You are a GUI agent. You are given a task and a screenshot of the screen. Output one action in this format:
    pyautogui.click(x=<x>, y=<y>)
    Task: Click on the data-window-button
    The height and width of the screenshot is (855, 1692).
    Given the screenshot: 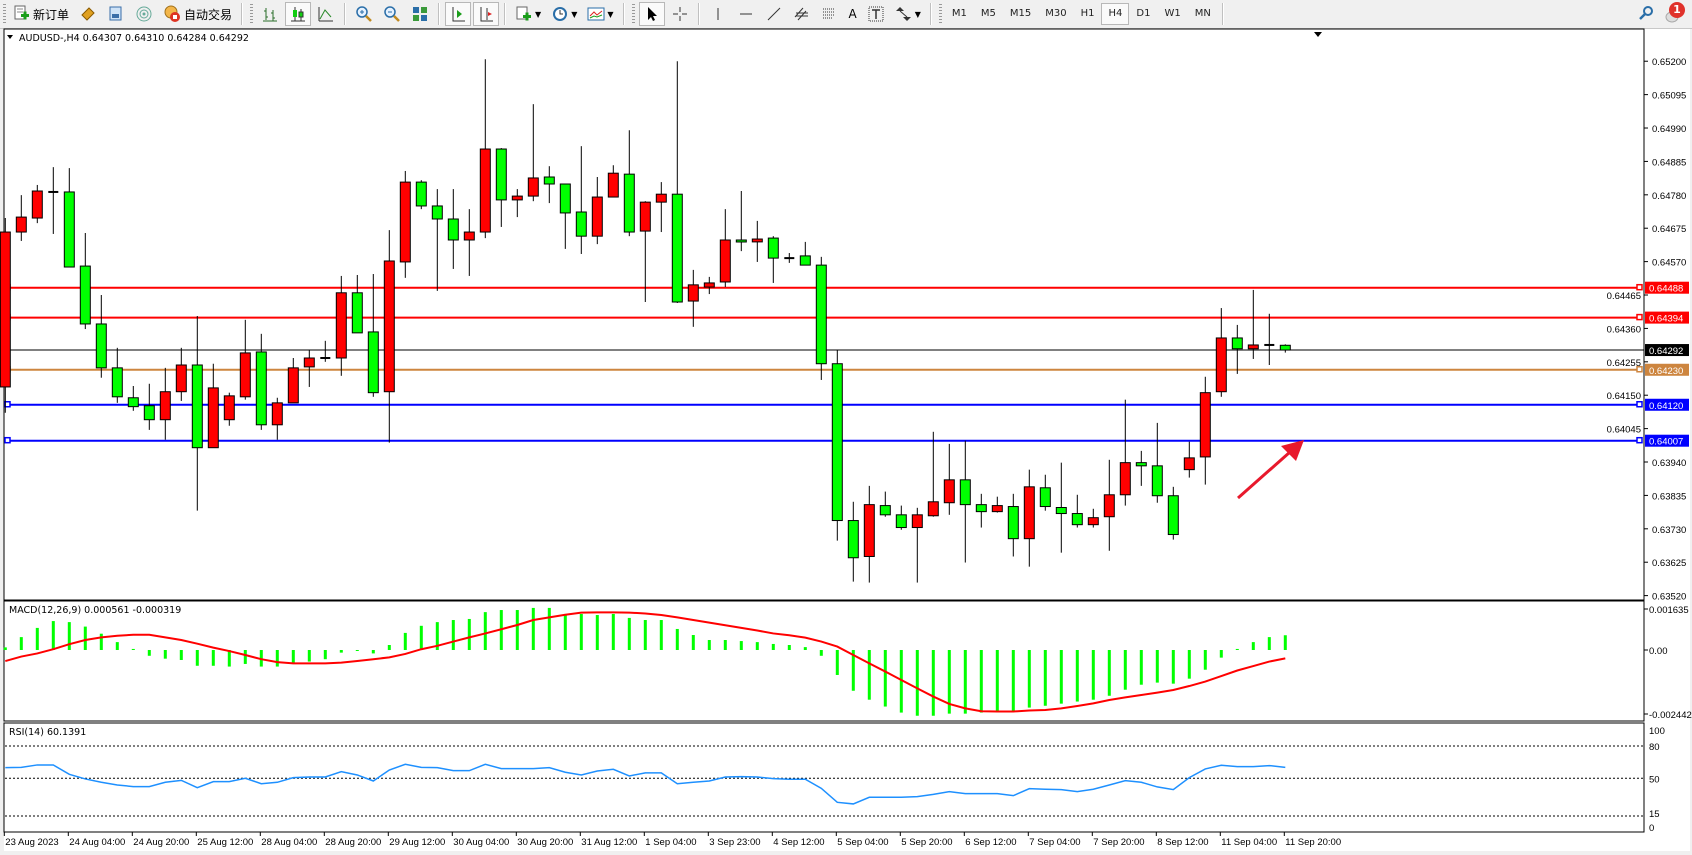 What is the action you would take?
    pyautogui.click(x=116, y=14)
    